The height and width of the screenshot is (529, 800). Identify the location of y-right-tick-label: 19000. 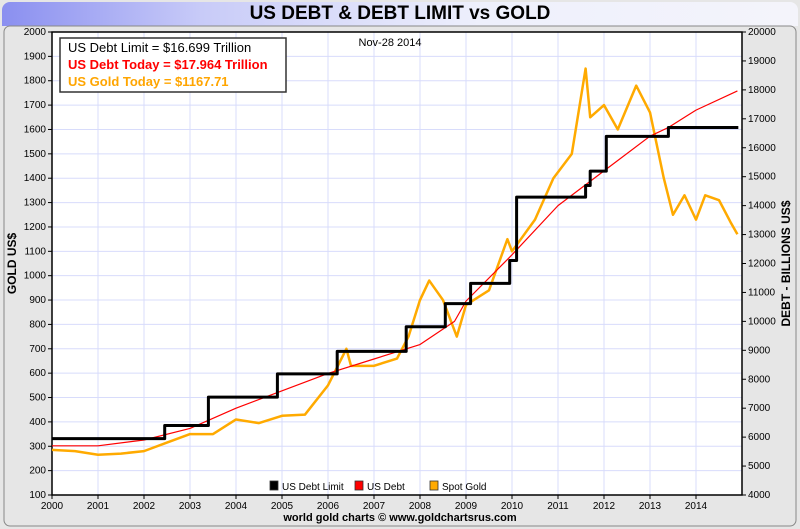
(762, 61).